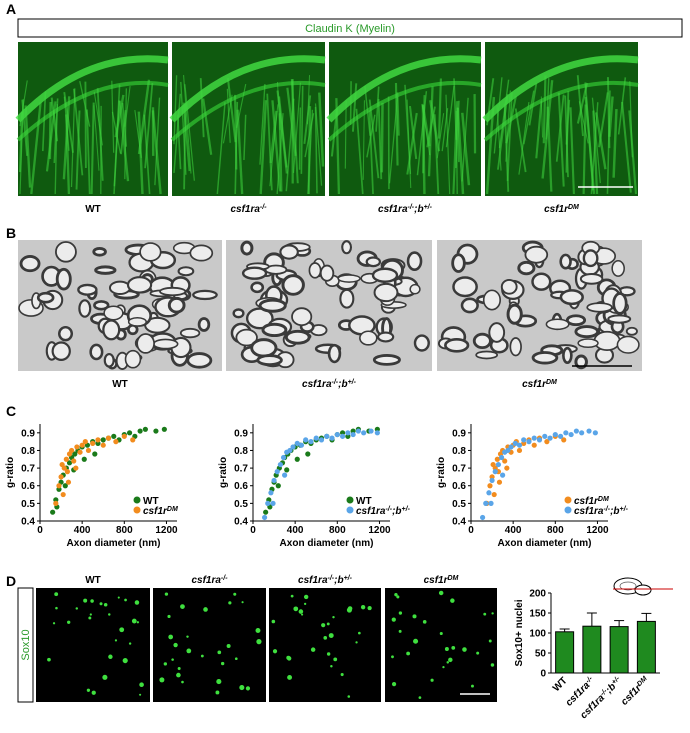  Describe the element at coordinates (28, 522) in the screenshot. I see `y-tick-label: 0.4` at that location.